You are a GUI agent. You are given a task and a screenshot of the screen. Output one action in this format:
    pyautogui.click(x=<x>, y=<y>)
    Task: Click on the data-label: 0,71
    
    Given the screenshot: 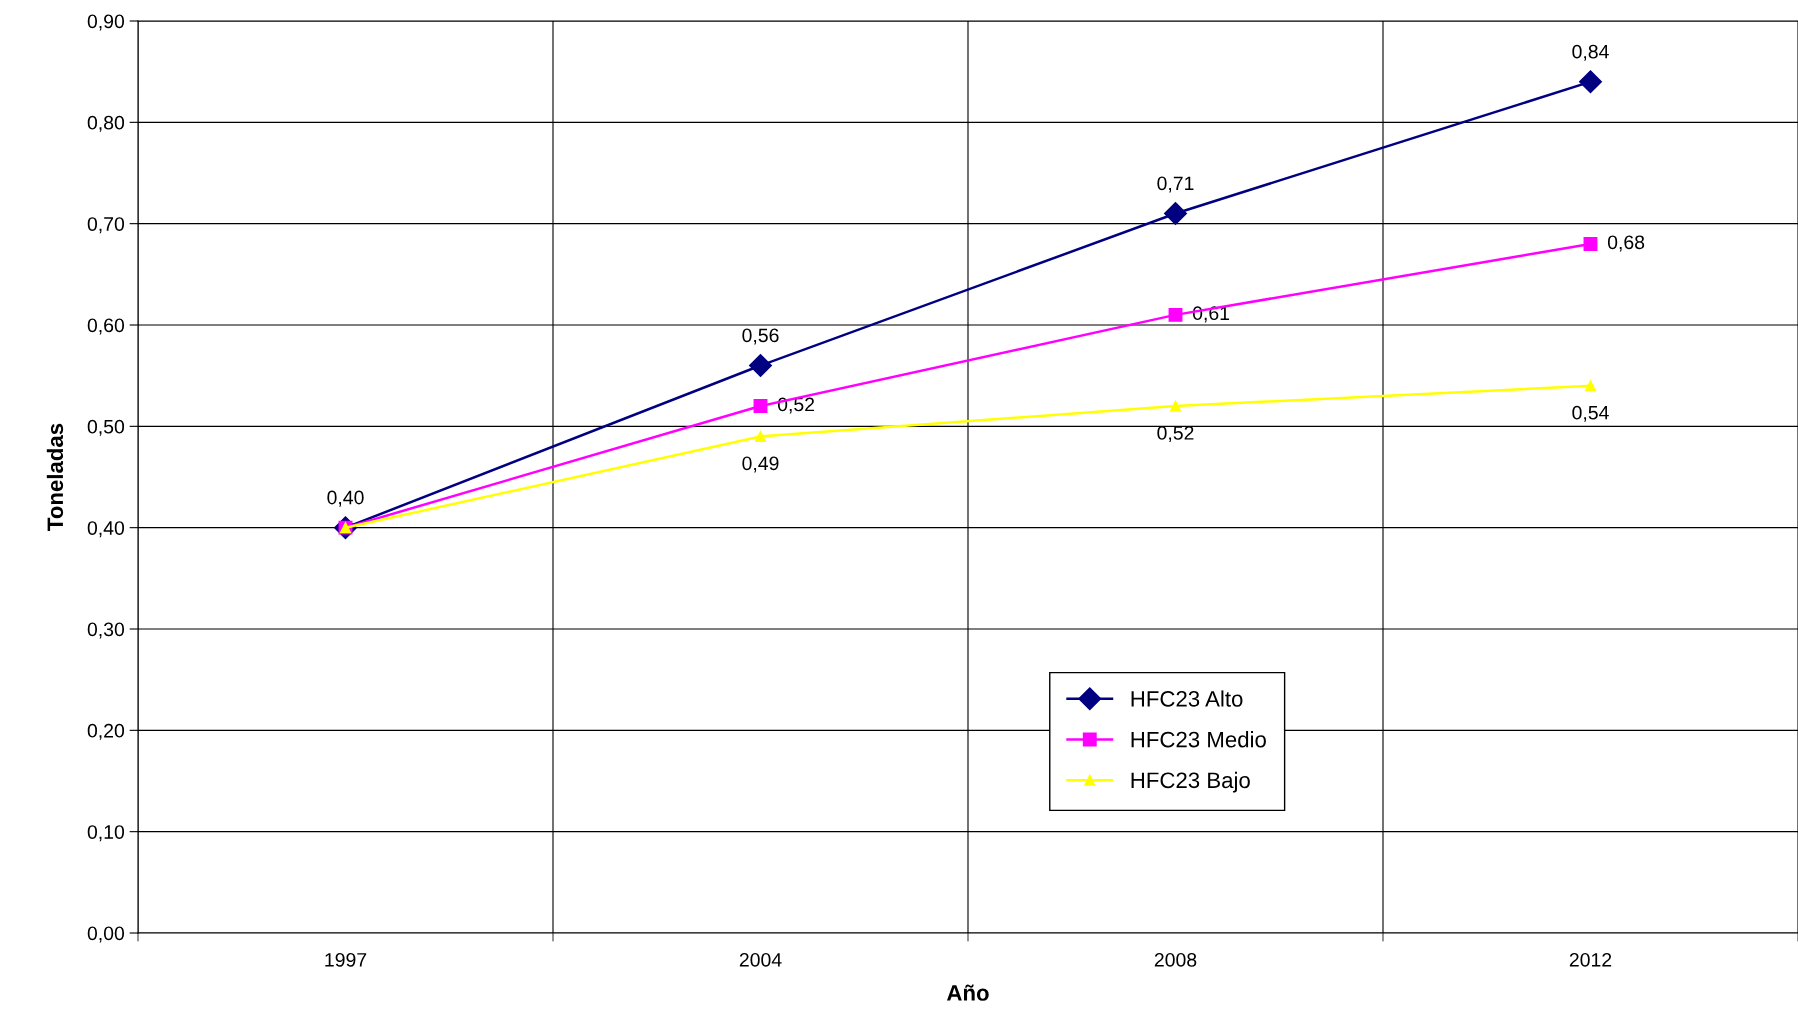 What is the action you would take?
    pyautogui.click(x=1175, y=184)
    